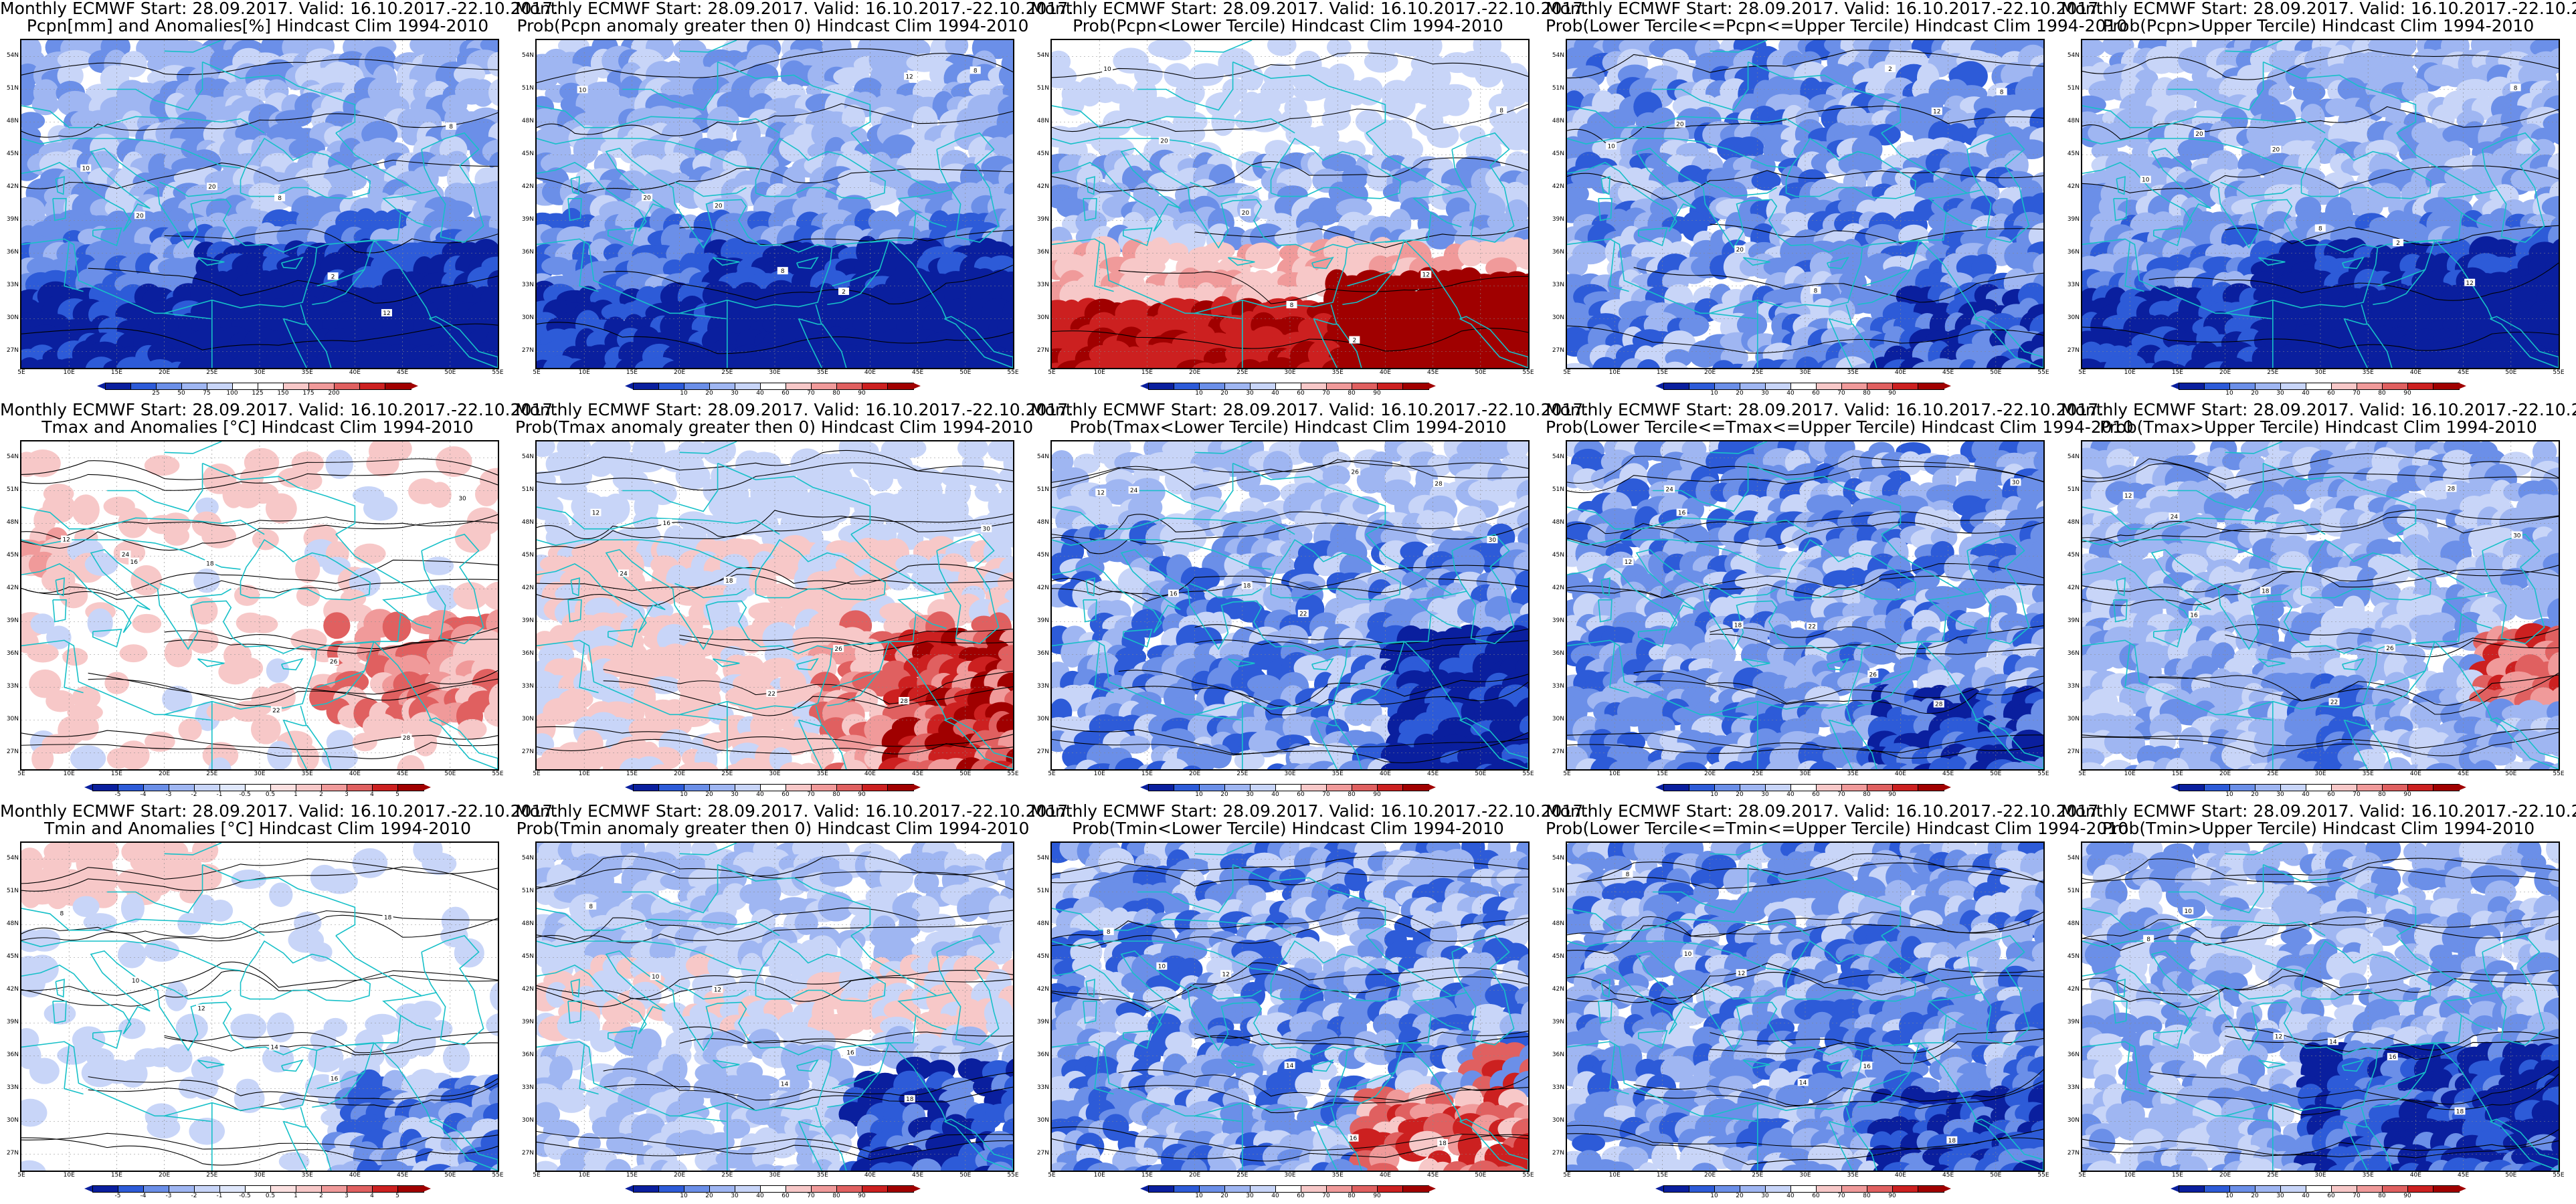  What do you see at coordinates (1042, 219) in the screenshot?
I see `latitude-tick-label: 39N` at bounding box center [1042, 219].